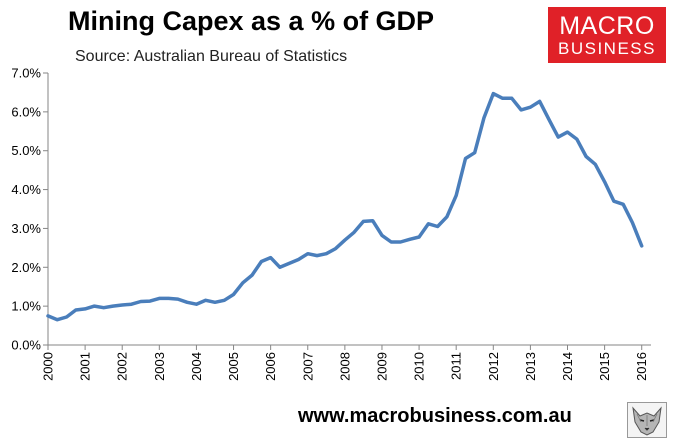 This screenshot has width=673, height=445. What do you see at coordinates (122, 366) in the screenshot?
I see `x-tick-label: 2002` at bounding box center [122, 366].